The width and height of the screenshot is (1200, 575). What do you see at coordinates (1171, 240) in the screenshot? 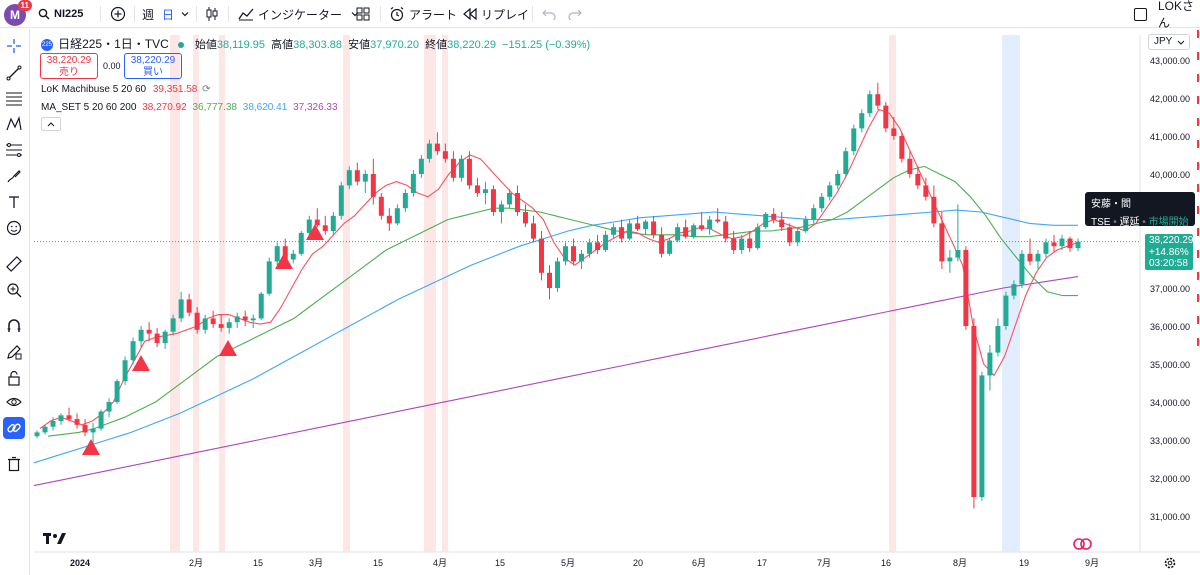
I see `last-price-value: 38,220.29` at bounding box center [1171, 240].